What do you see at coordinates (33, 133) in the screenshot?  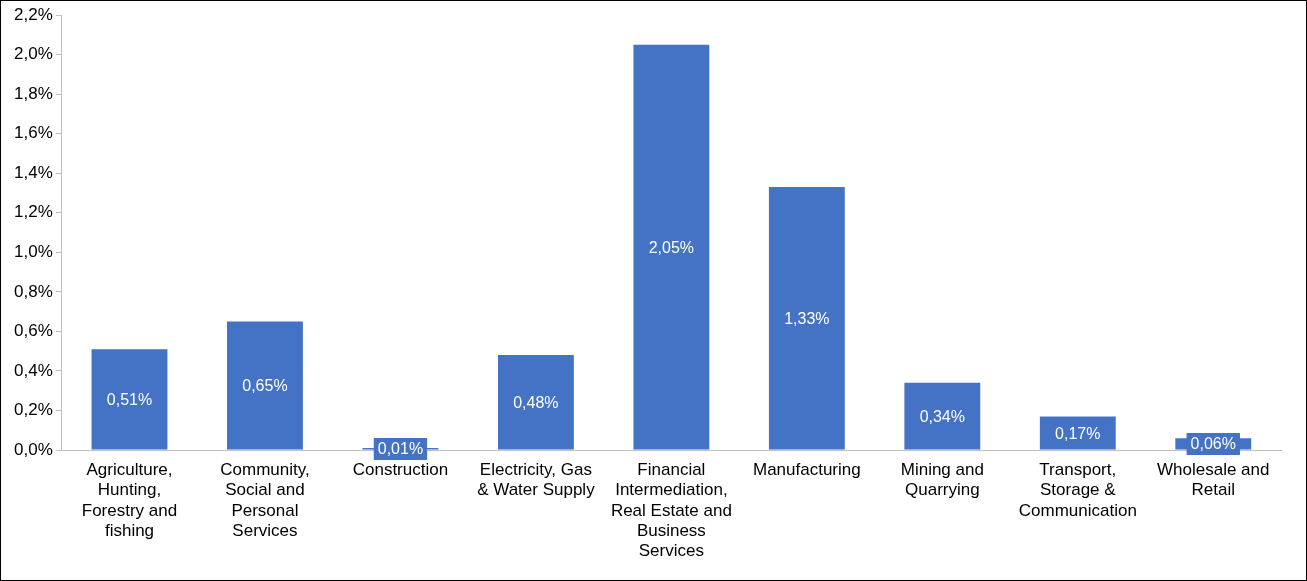 I see `y-tick-label: 1,6%` at bounding box center [33, 133].